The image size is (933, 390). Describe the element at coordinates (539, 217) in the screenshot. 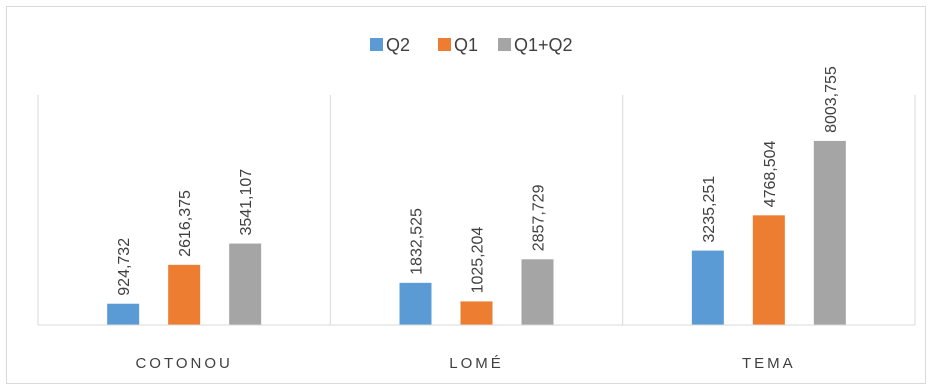

I see `data-label: 2857,729` at that location.